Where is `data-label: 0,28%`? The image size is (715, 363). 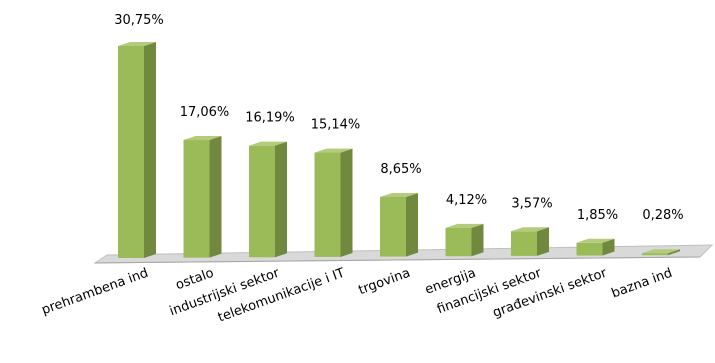 data-label: 0,28% is located at coordinates (662, 215).